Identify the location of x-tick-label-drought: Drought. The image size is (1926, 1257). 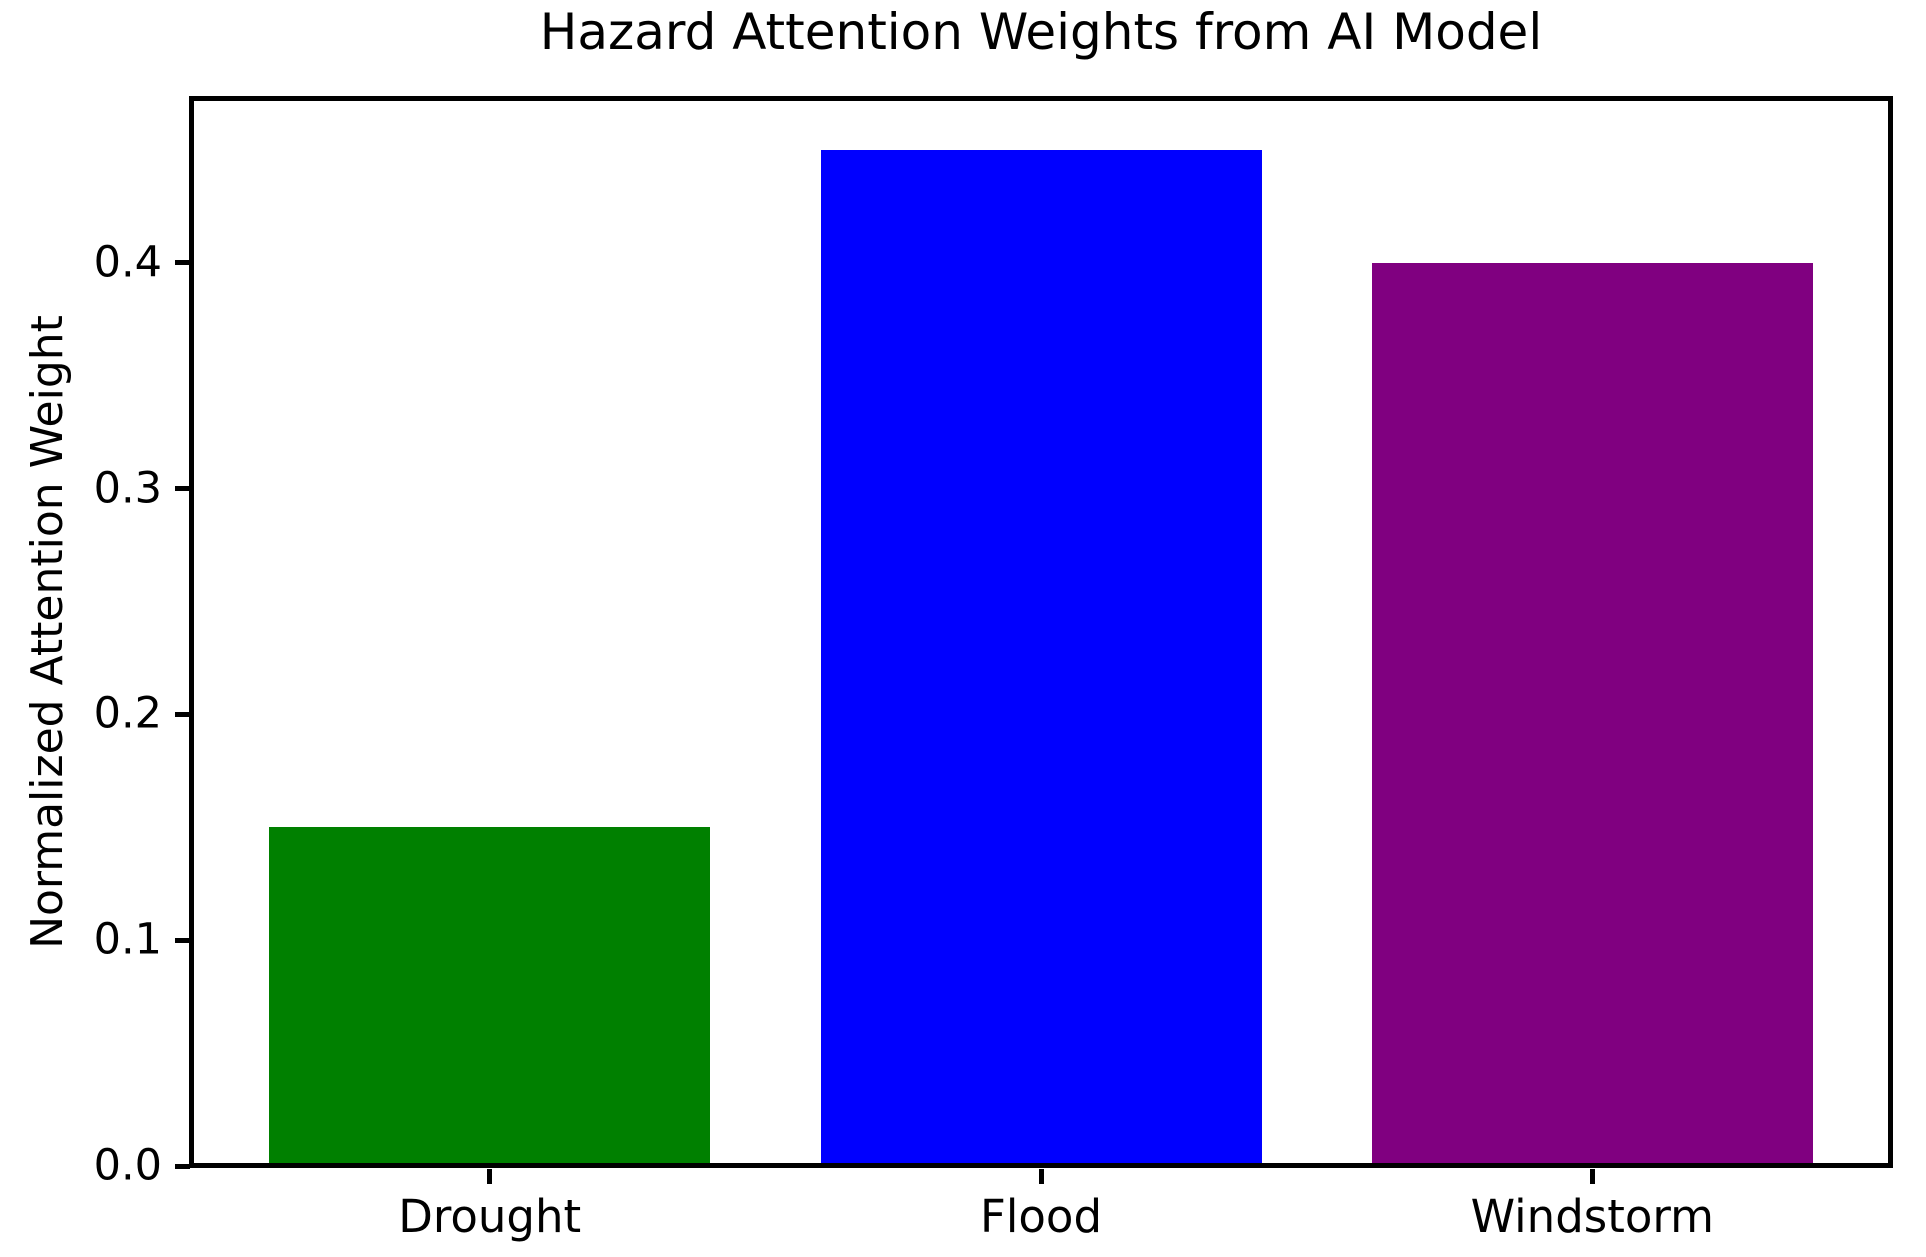
(490, 1216).